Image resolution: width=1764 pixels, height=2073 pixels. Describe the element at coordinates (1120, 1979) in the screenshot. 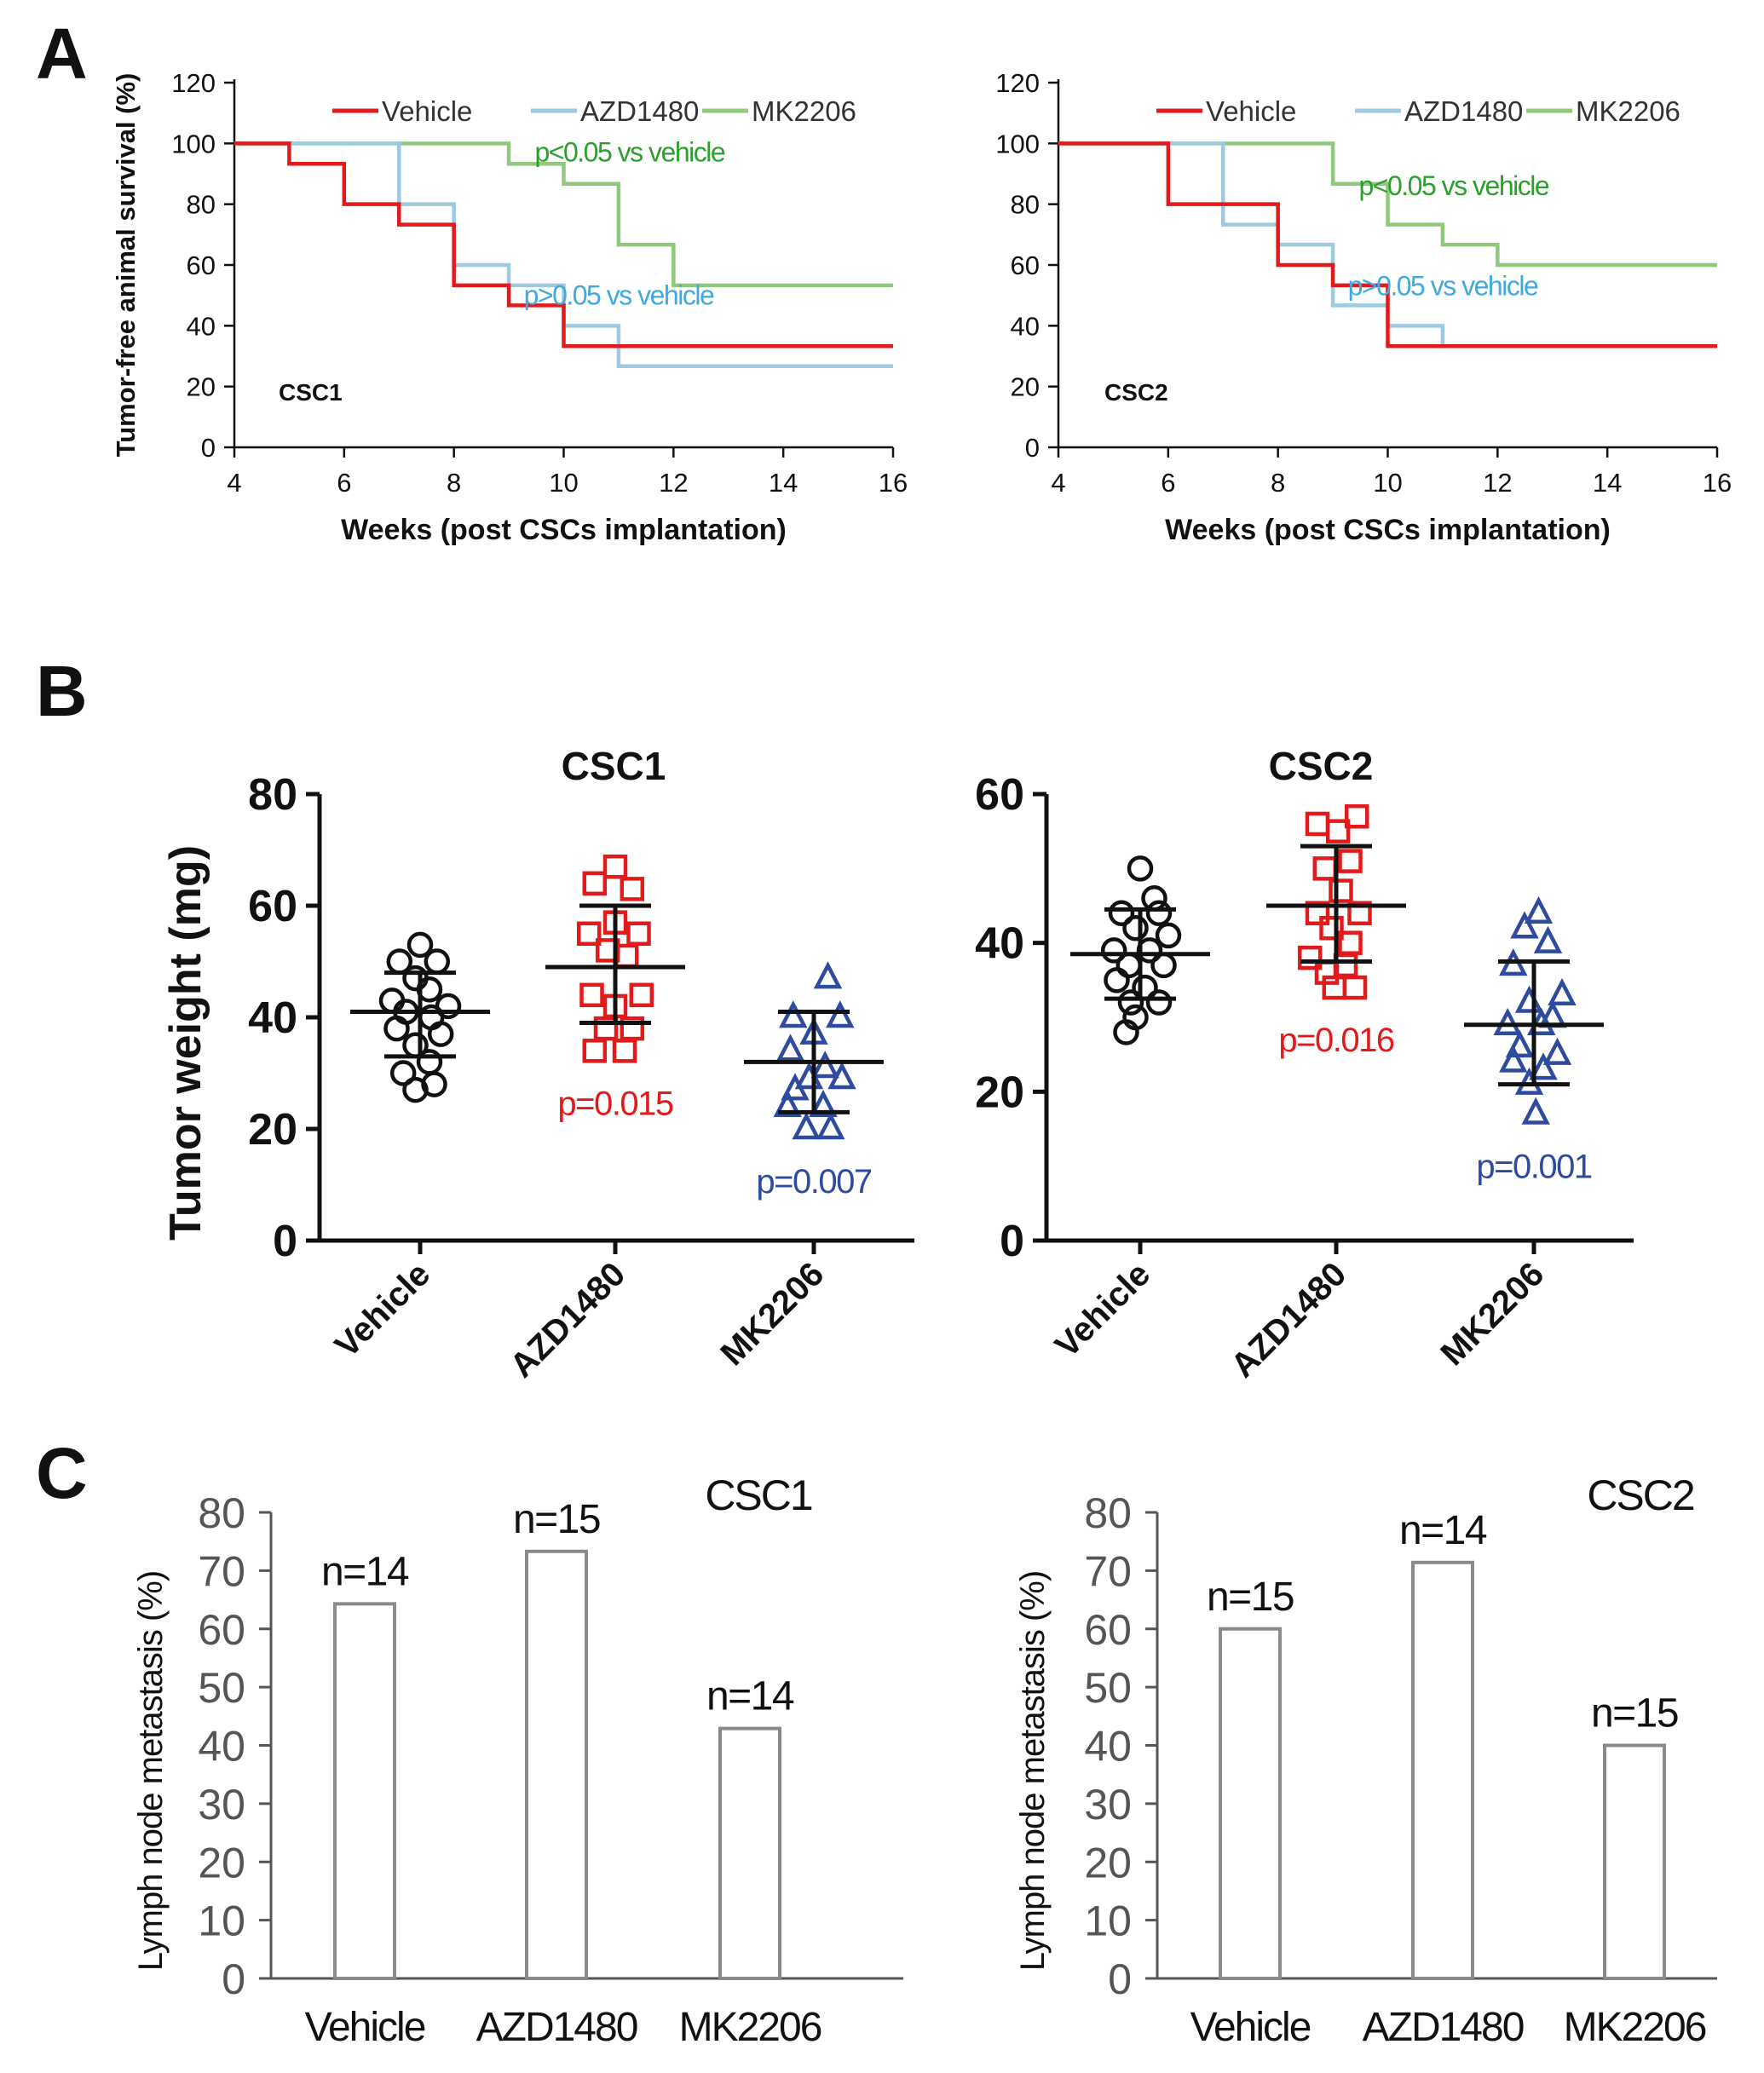

I see `y-tick-label: 0` at that location.